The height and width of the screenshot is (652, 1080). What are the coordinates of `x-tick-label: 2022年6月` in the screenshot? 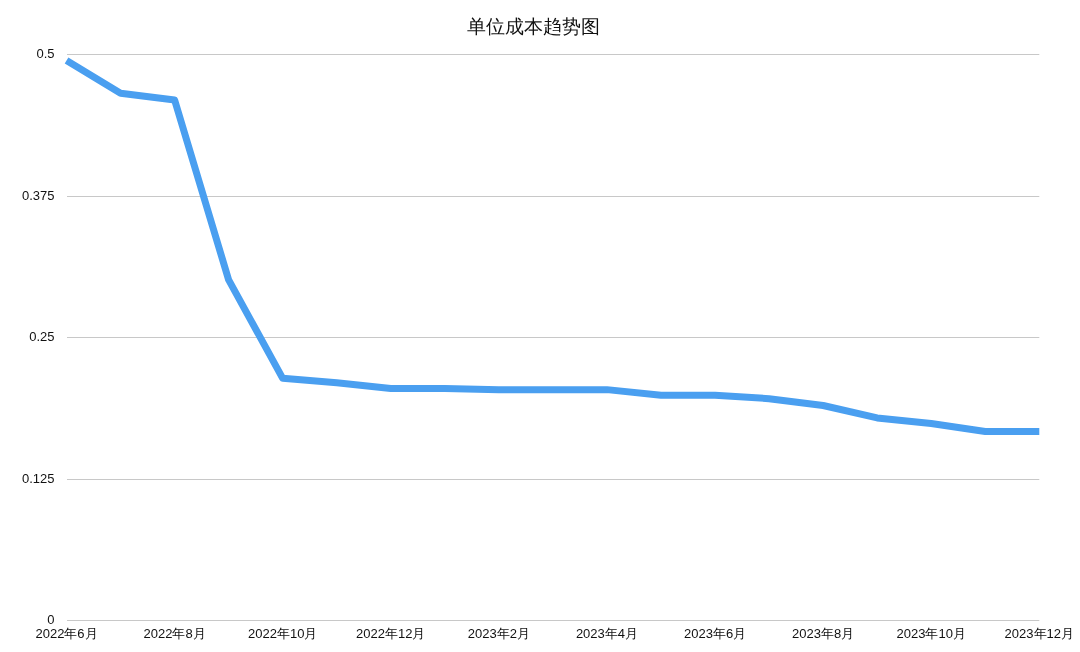 It's located at (66, 633).